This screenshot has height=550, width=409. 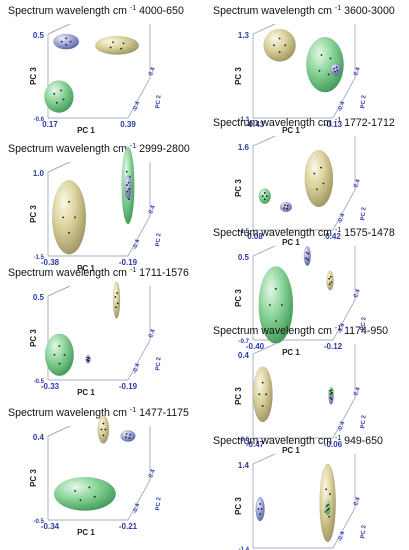 What do you see at coordinates (244, 355) in the screenshot?
I see `pc3-tick-max: 0.4` at bounding box center [244, 355].